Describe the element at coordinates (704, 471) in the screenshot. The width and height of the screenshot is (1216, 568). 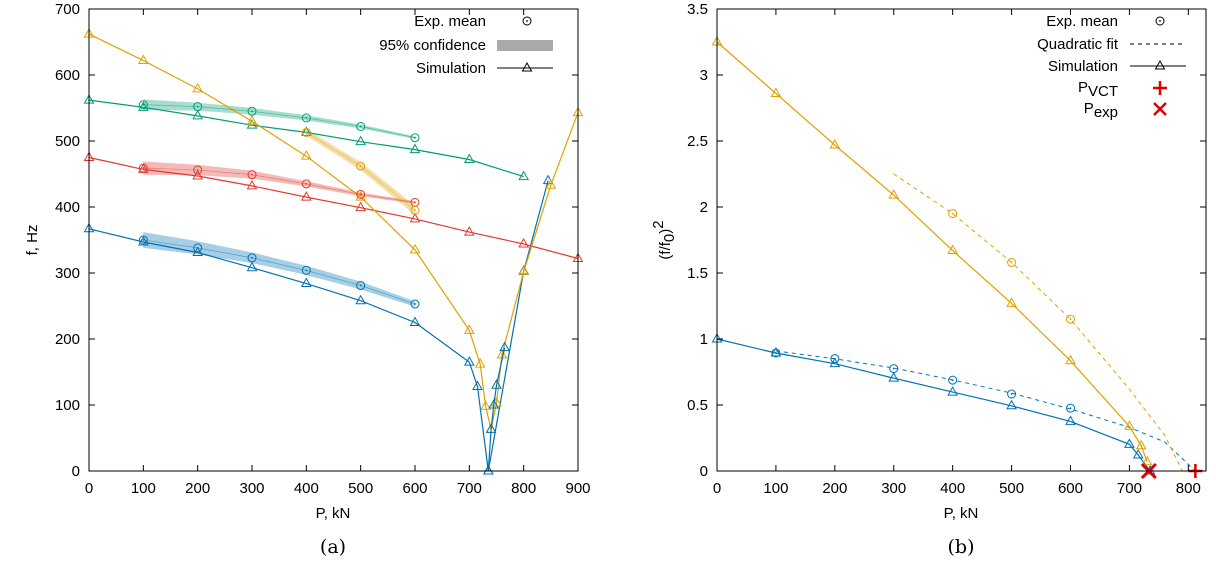
I see `y-tick-label: 0` at that location.